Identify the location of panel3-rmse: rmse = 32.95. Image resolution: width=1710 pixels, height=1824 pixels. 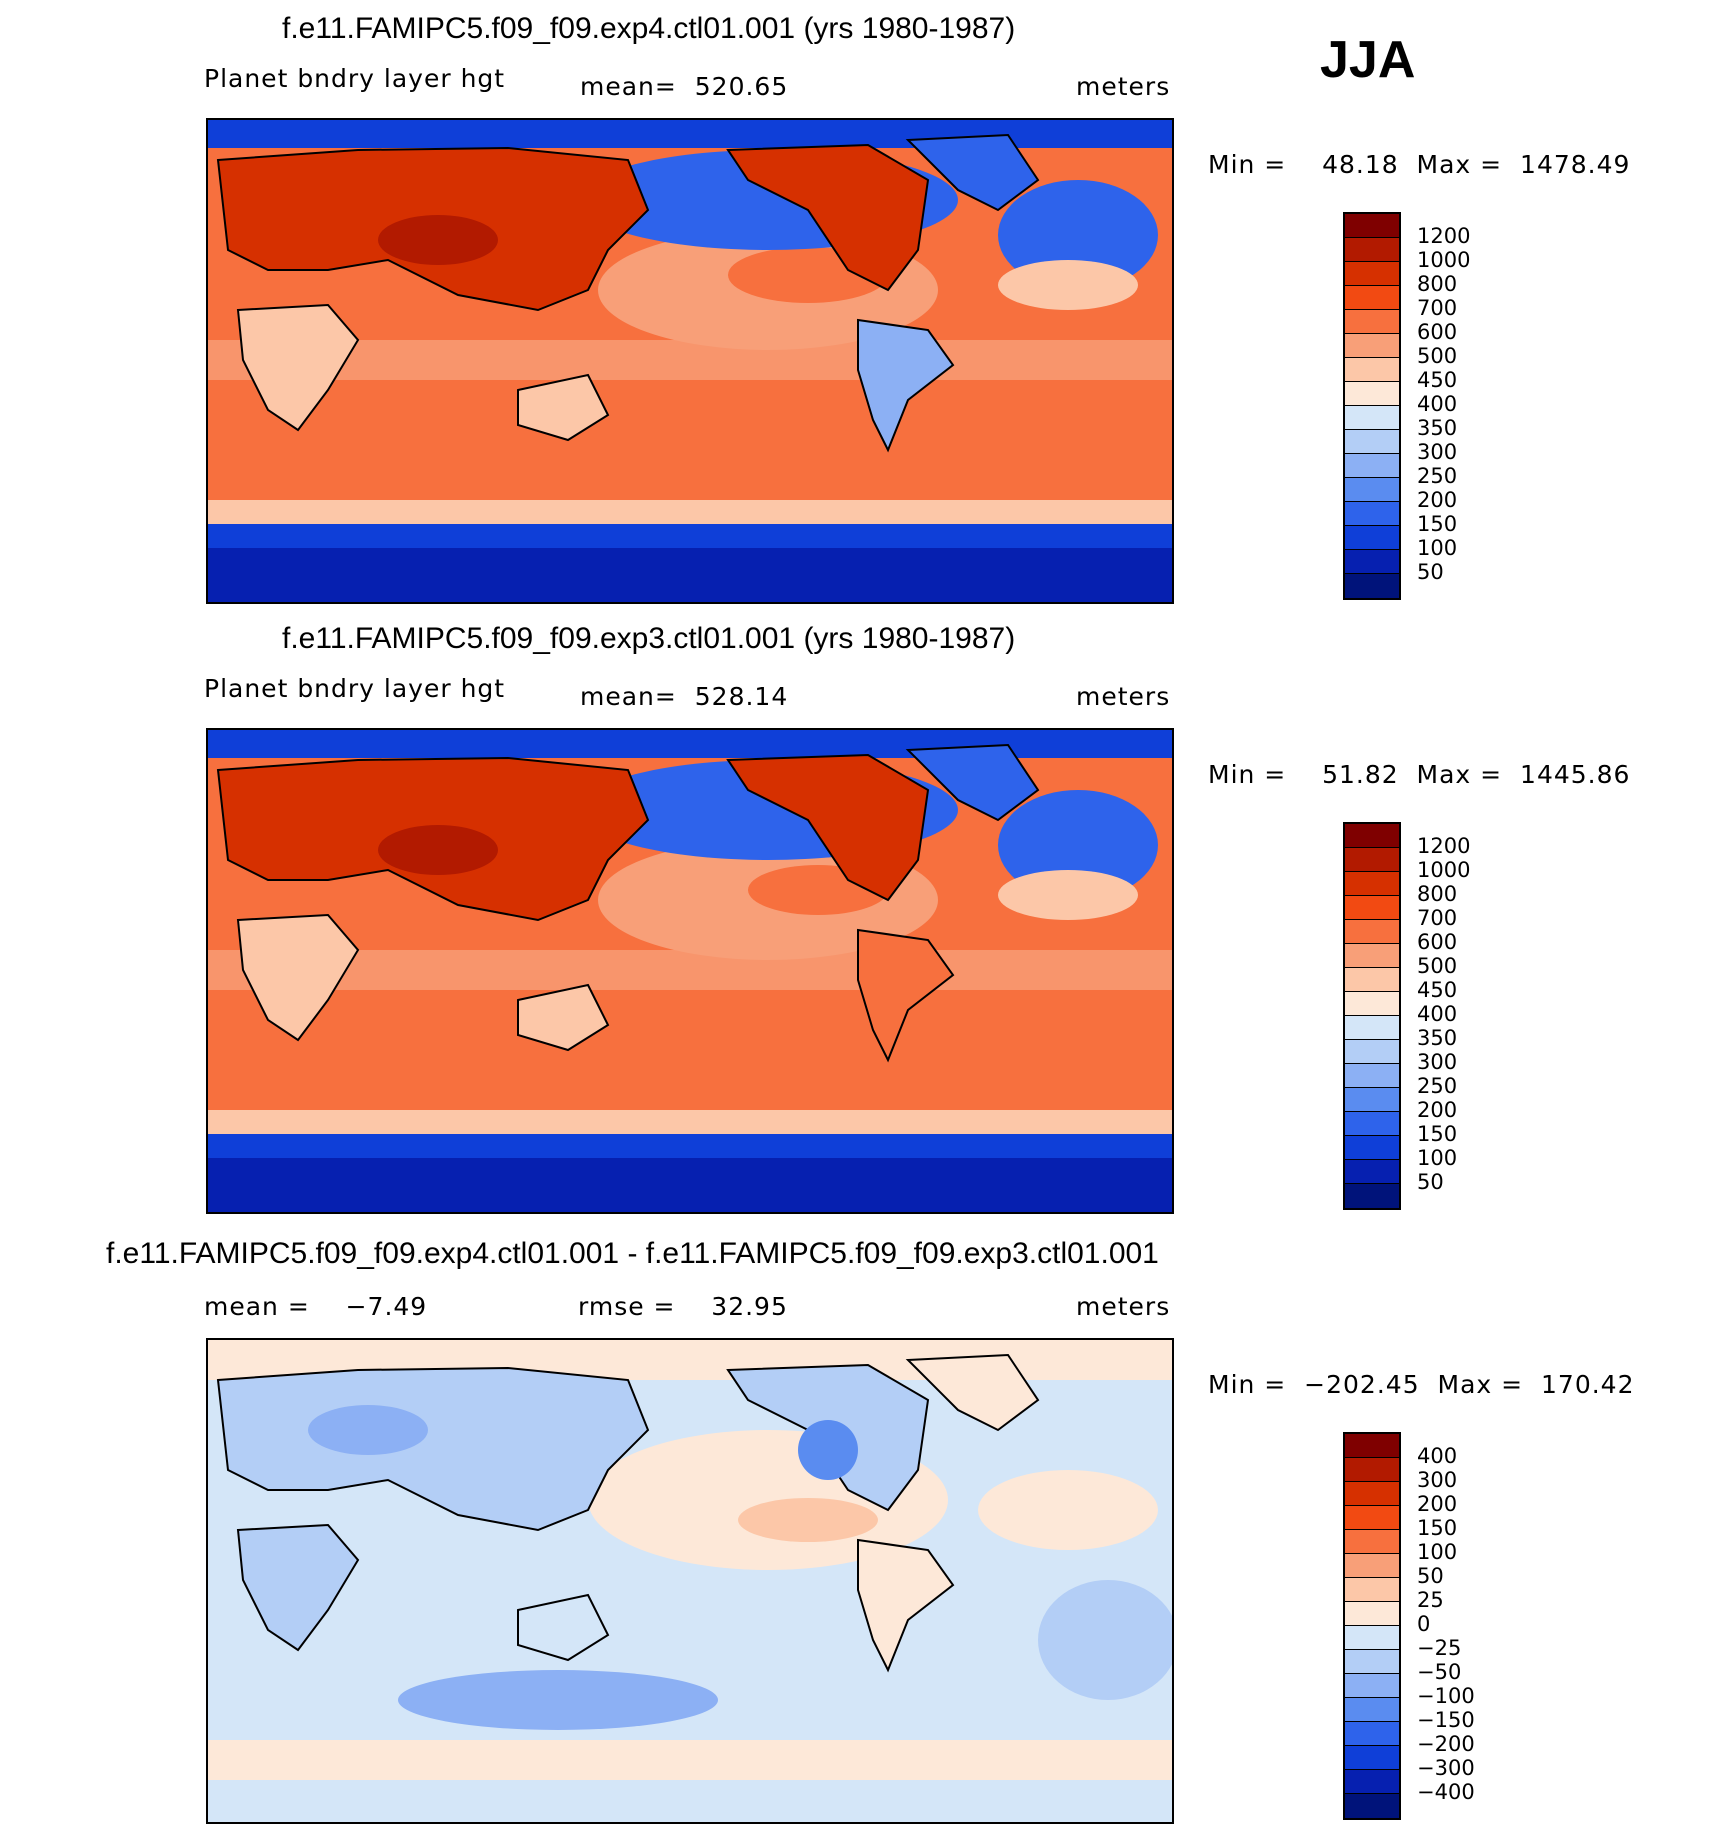
(683, 1306).